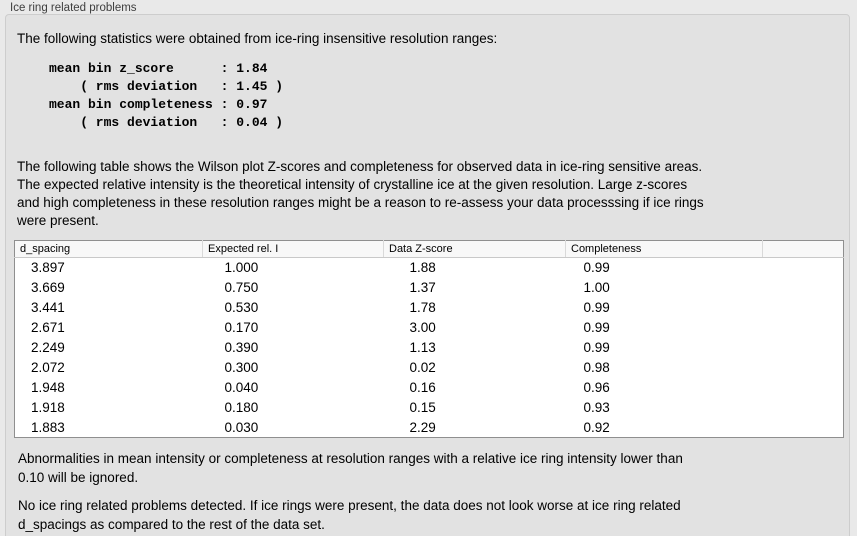 This screenshot has width=857, height=536. What do you see at coordinates (241, 268) in the screenshot?
I see `cell-expected-rel-i: 1.000` at bounding box center [241, 268].